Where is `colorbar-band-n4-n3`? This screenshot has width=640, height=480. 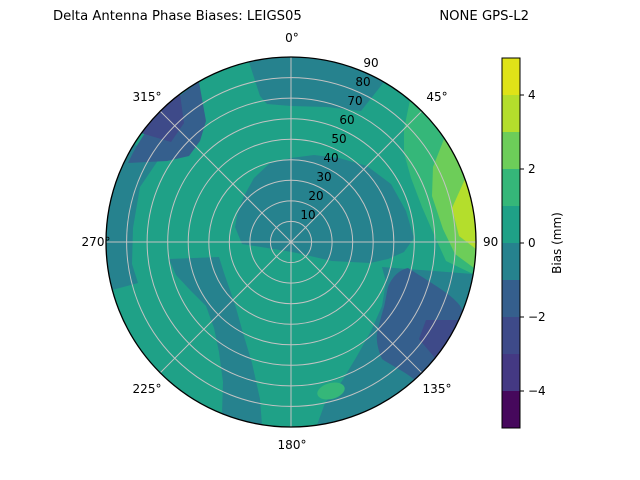 colorbar-band-n4-n3 is located at coordinates (511, 372).